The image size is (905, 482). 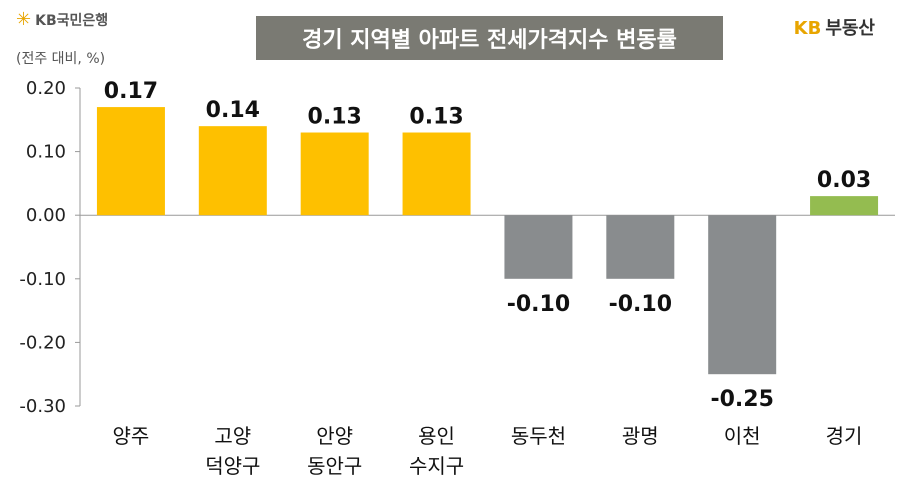 I want to click on data-label: -0.25, so click(x=741, y=399).